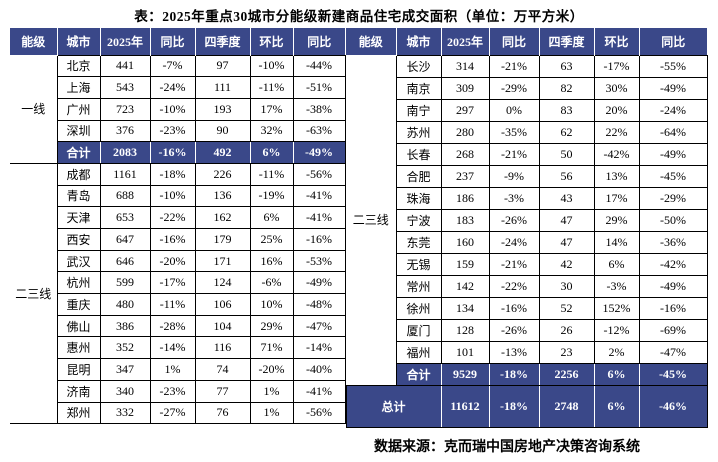 The image size is (718, 462). I want to click on city-cell: 天津, so click(78, 217).